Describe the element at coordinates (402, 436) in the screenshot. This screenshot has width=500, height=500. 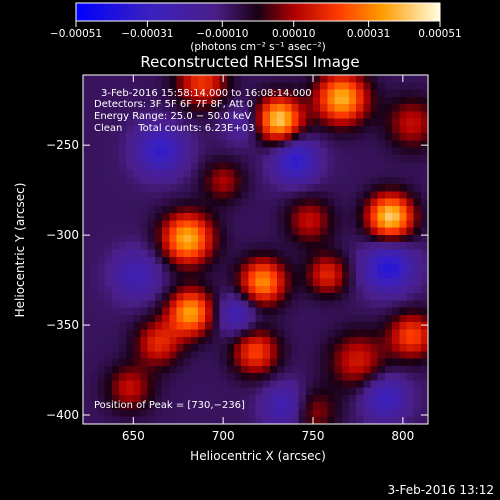
I see `x-tick-label: 800` at that location.